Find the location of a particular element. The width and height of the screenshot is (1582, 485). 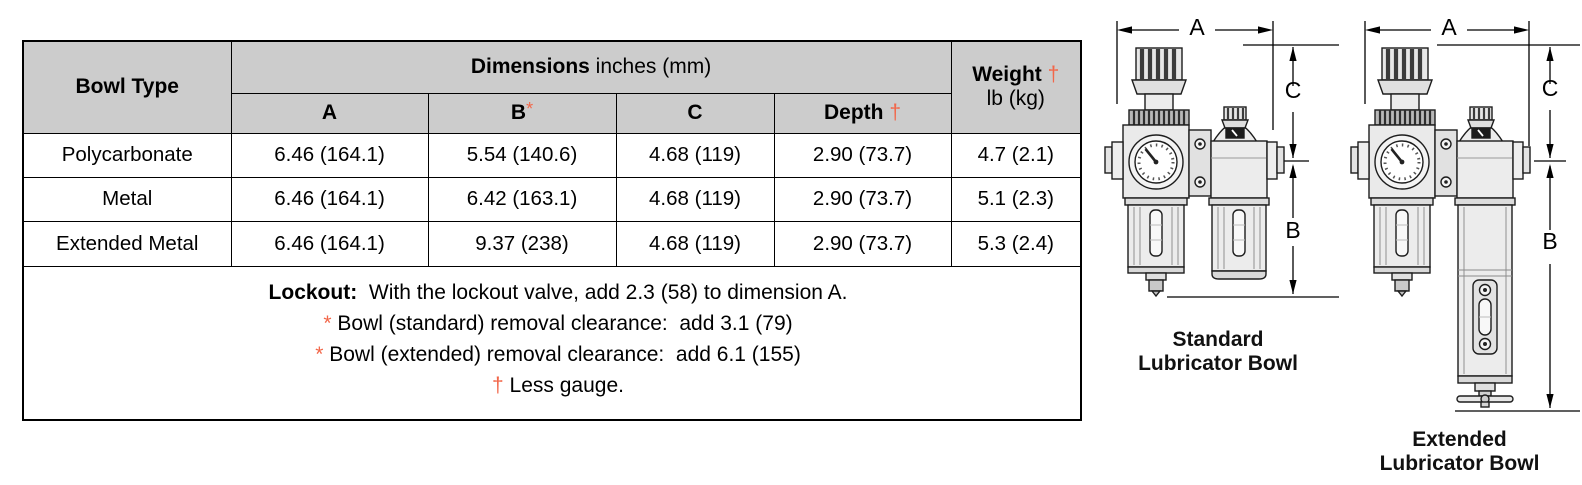

dimensions-units: inches (mm) is located at coordinates (650, 67).